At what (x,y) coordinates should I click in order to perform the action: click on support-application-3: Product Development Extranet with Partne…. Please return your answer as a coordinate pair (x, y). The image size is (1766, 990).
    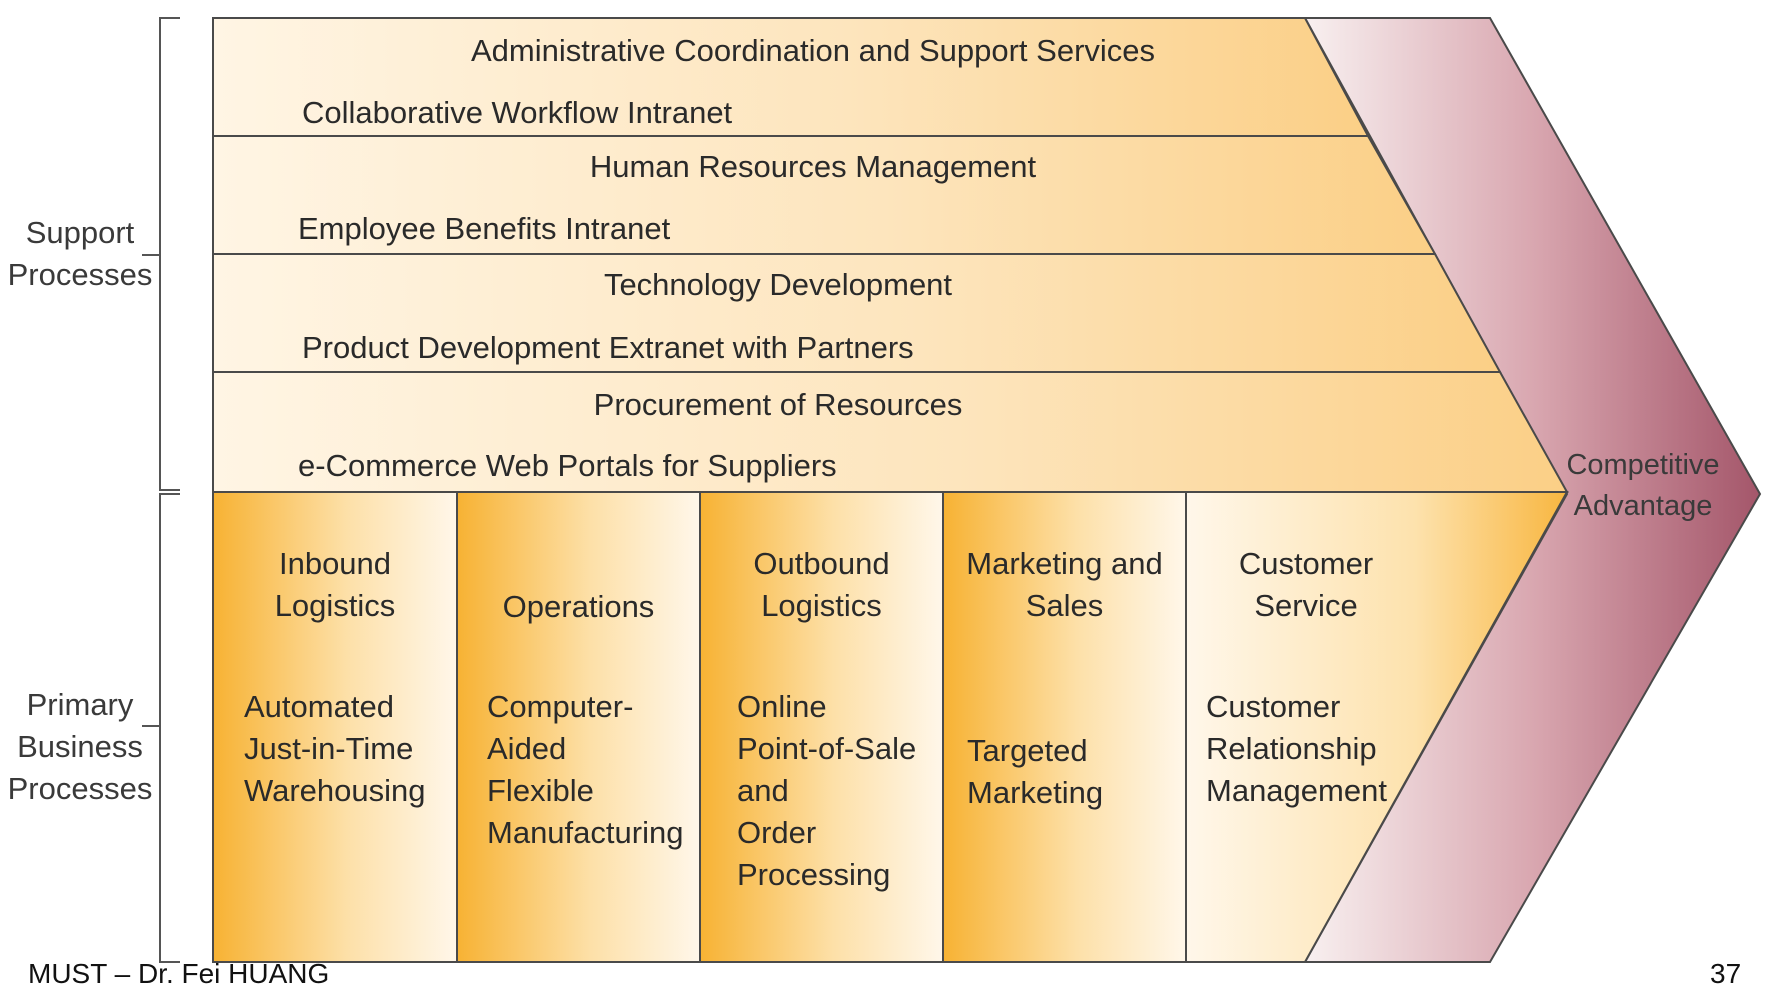
    Looking at the image, I should click on (608, 347).